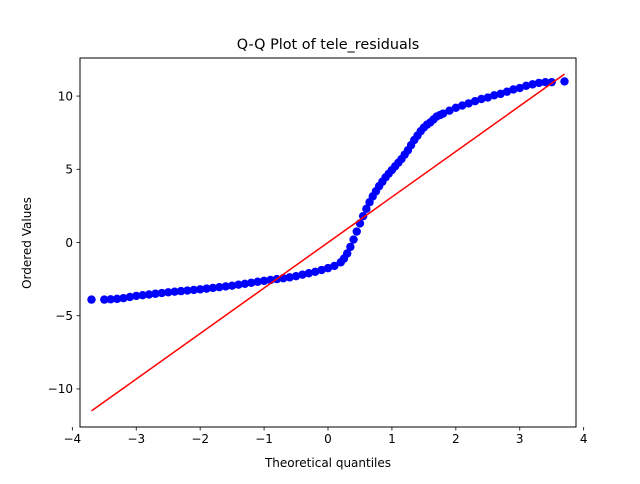 This screenshot has height=484, width=640. What do you see at coordinates (69, 170) in the screenshot?
I see `y-tick-label: 5` at bounding box center [69, 170].